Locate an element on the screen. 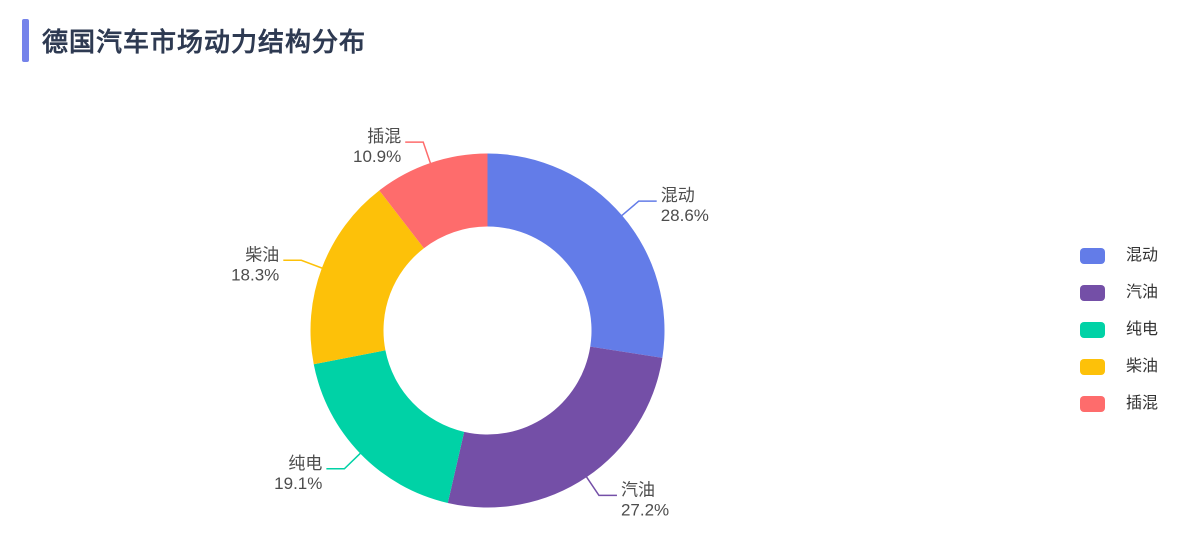 The width and height of the screenshot is (1184, 540). legend-item-bev: 纯电 is located at coordinates (1119, 330).